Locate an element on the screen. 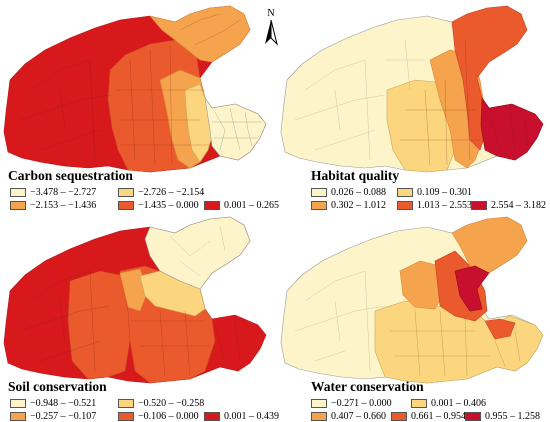 The height and width of the screenshot is (422, 550). panel-title: Water conservation is located at coordinates (367, 386).